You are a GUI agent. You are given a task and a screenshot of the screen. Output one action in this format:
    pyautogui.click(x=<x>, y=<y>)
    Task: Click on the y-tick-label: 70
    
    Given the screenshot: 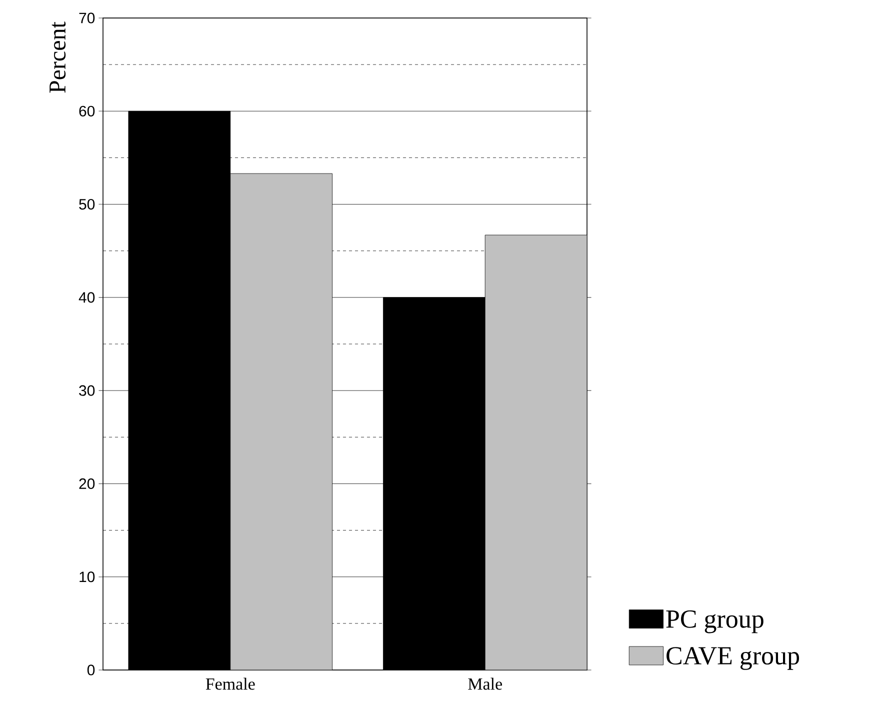 What is the action you would take?
    pyautogui.click(x=87, y=18)
    